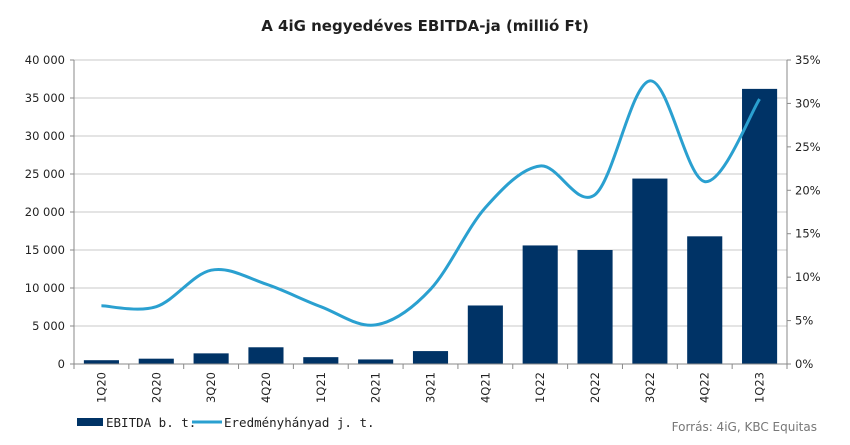 This screenshot has width=850, height=445. I want to click on x-tick-label: 1Q23, so click(760, 387).